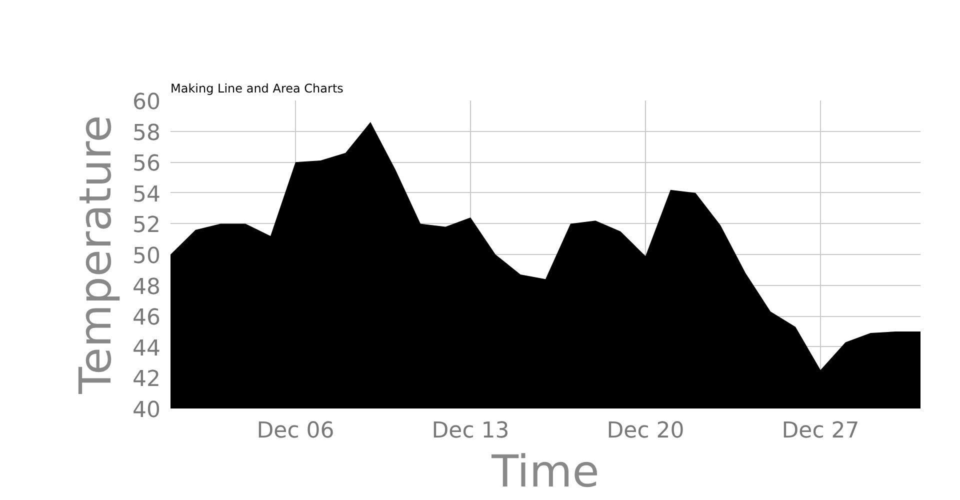 Image resolution: width=960 pixels, height=500 pixels. What do you see at coordinates (146, 195) in the screenshot?
I see `y-tick-label: 54` at bounding box center [146, 195].